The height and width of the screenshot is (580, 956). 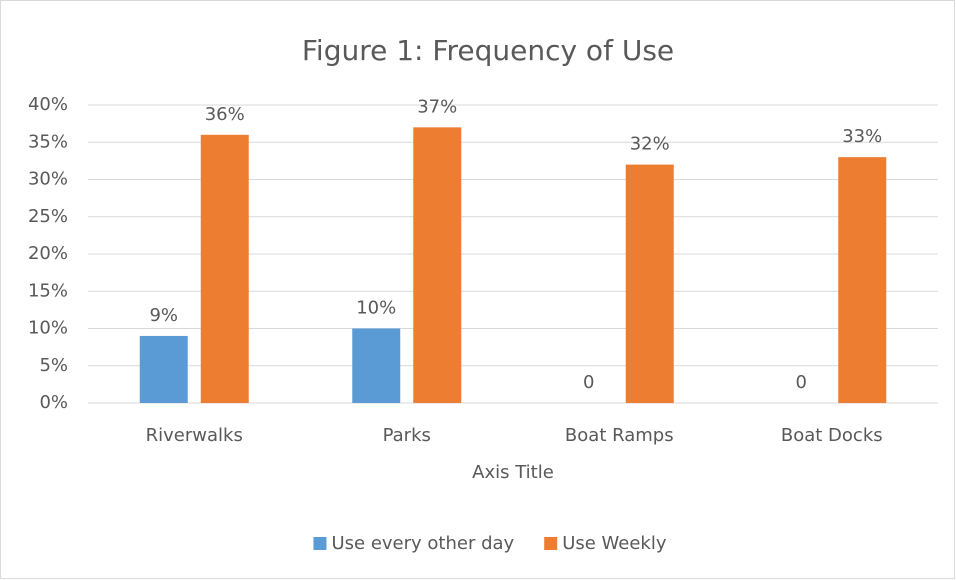 I want to click on y-tick-label: 25%, so click(x=48, y=216).